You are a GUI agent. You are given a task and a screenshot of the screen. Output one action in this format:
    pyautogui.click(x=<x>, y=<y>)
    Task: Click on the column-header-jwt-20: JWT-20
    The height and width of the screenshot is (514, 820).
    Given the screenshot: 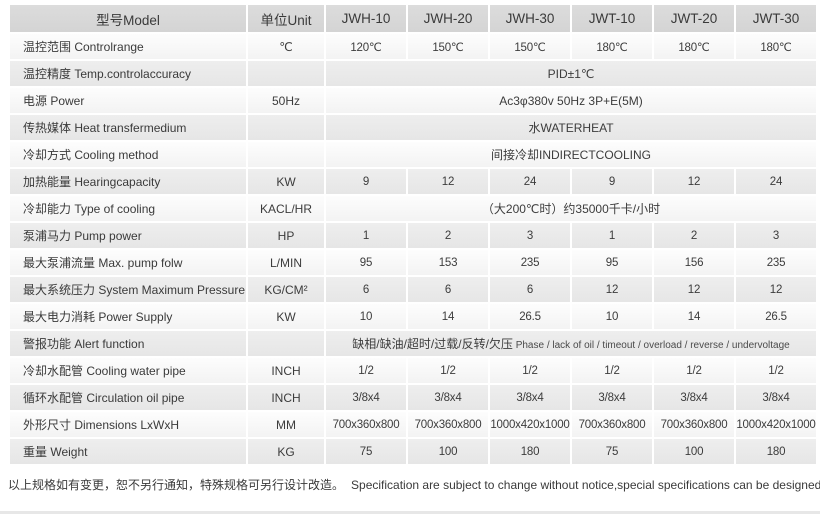 What is the action you would take?
    pyautogui.click(x=694, y=18)
    